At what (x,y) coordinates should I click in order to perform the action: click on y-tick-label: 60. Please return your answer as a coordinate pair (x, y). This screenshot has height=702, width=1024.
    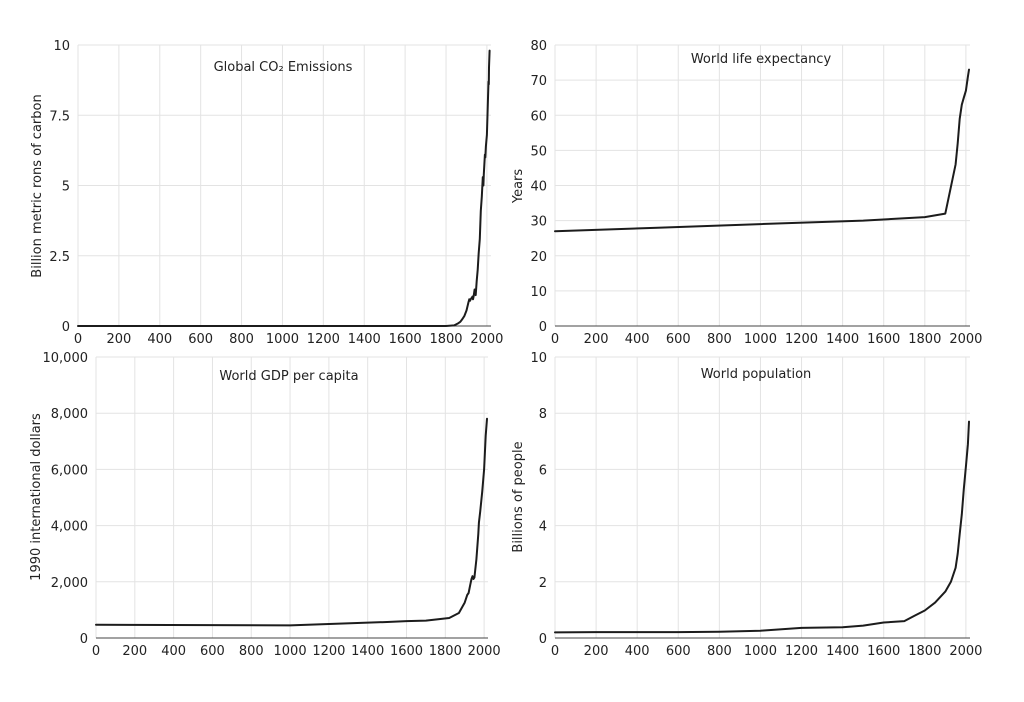
    Looking at the image, I should click on (538, 116).